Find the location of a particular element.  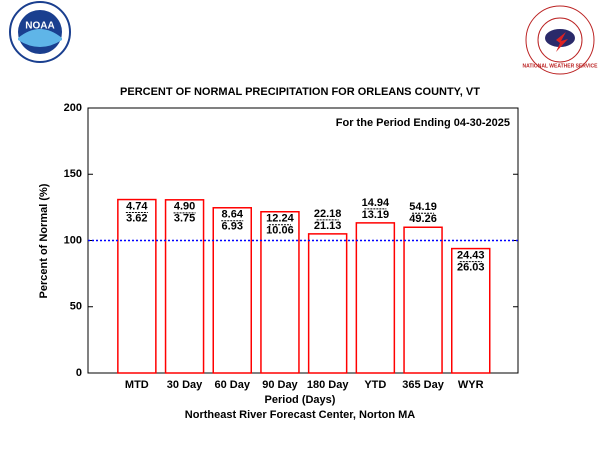

y-tick-label: 50 is located at coordinates (76, 307).